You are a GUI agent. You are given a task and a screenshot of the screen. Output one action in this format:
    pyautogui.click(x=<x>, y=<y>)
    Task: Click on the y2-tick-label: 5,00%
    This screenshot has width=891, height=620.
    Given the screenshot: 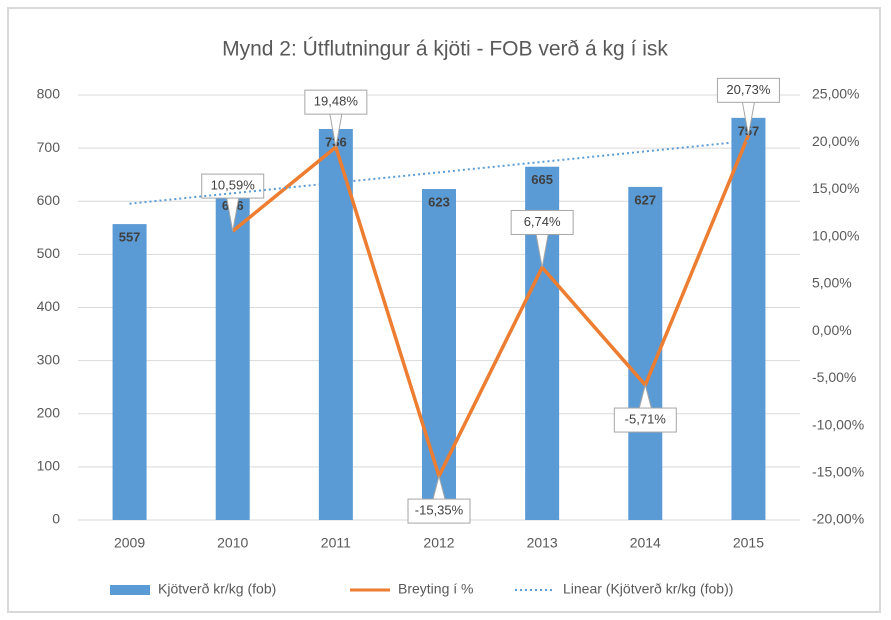 What is the action you would take?
    pyautogui.click(x=832, y=283)
    